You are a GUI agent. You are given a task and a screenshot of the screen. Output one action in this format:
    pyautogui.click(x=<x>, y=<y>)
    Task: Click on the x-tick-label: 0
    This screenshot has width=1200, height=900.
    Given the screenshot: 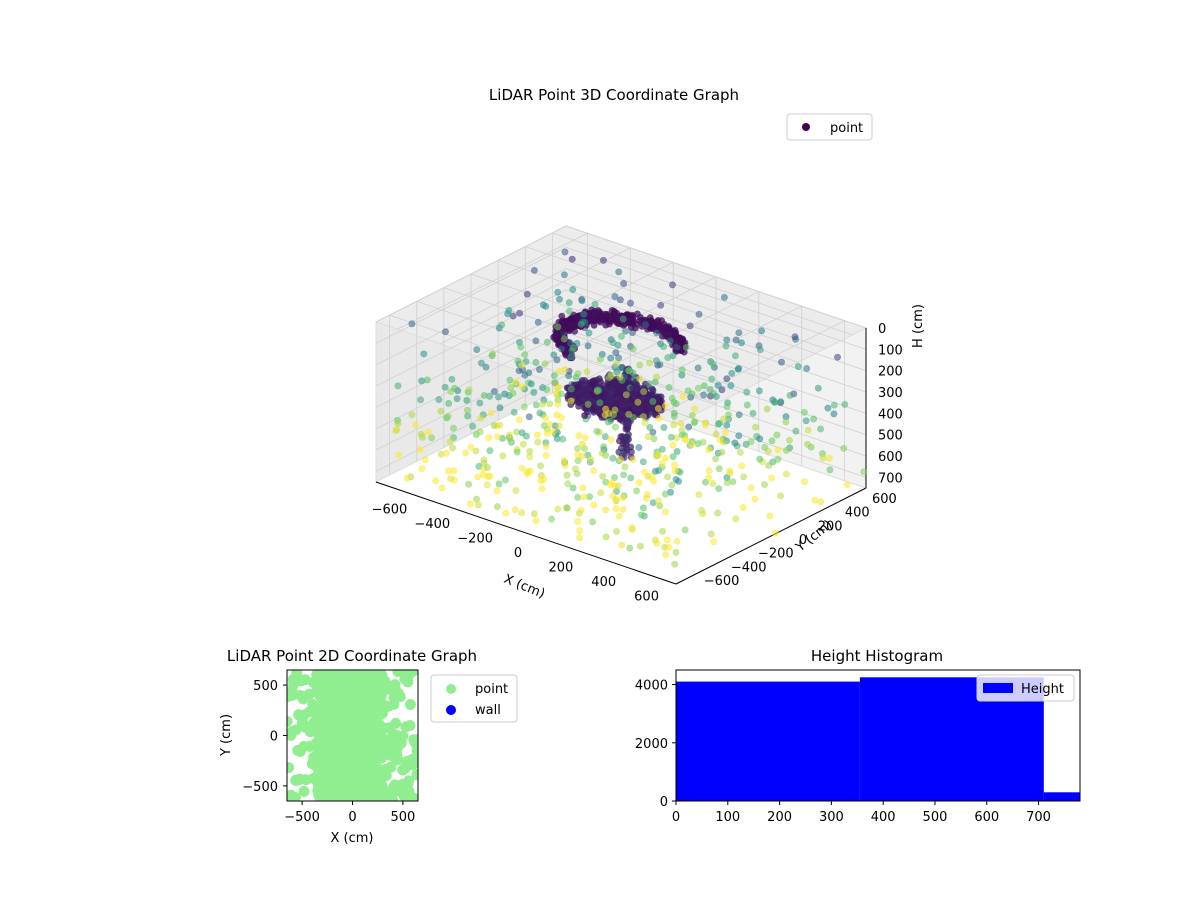 What is the action you would take?
    pyautogui.click(x=676, y=817)
    